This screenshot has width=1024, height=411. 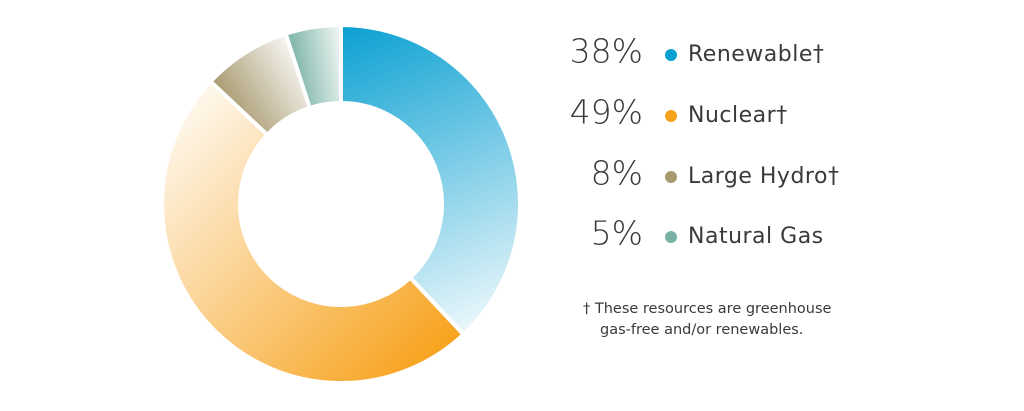 I want to click on legend-value: 38%, so click(x=606, y=51).